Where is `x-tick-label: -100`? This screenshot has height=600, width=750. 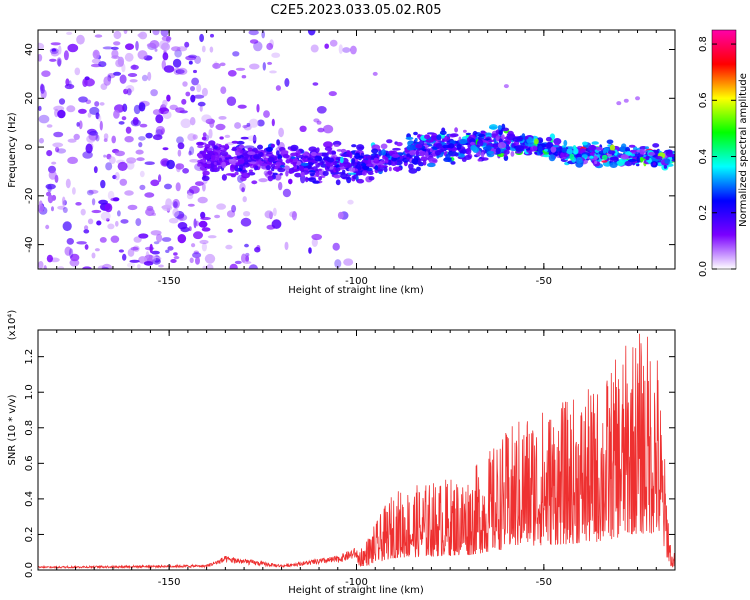
x-tick-label: -100 is located at coordinates (356, 281).